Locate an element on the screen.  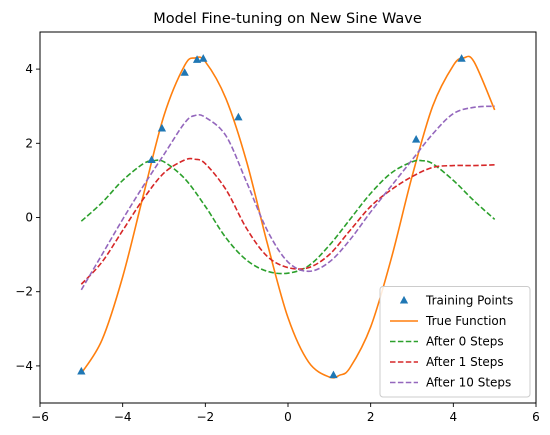
legend-label-after-0-steps: After 0 Steps is located at coordinates (465, 342).